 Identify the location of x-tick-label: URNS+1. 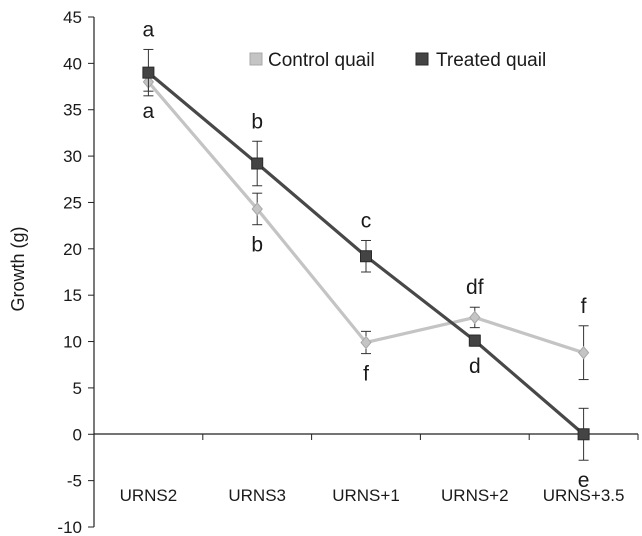
(366, 495).